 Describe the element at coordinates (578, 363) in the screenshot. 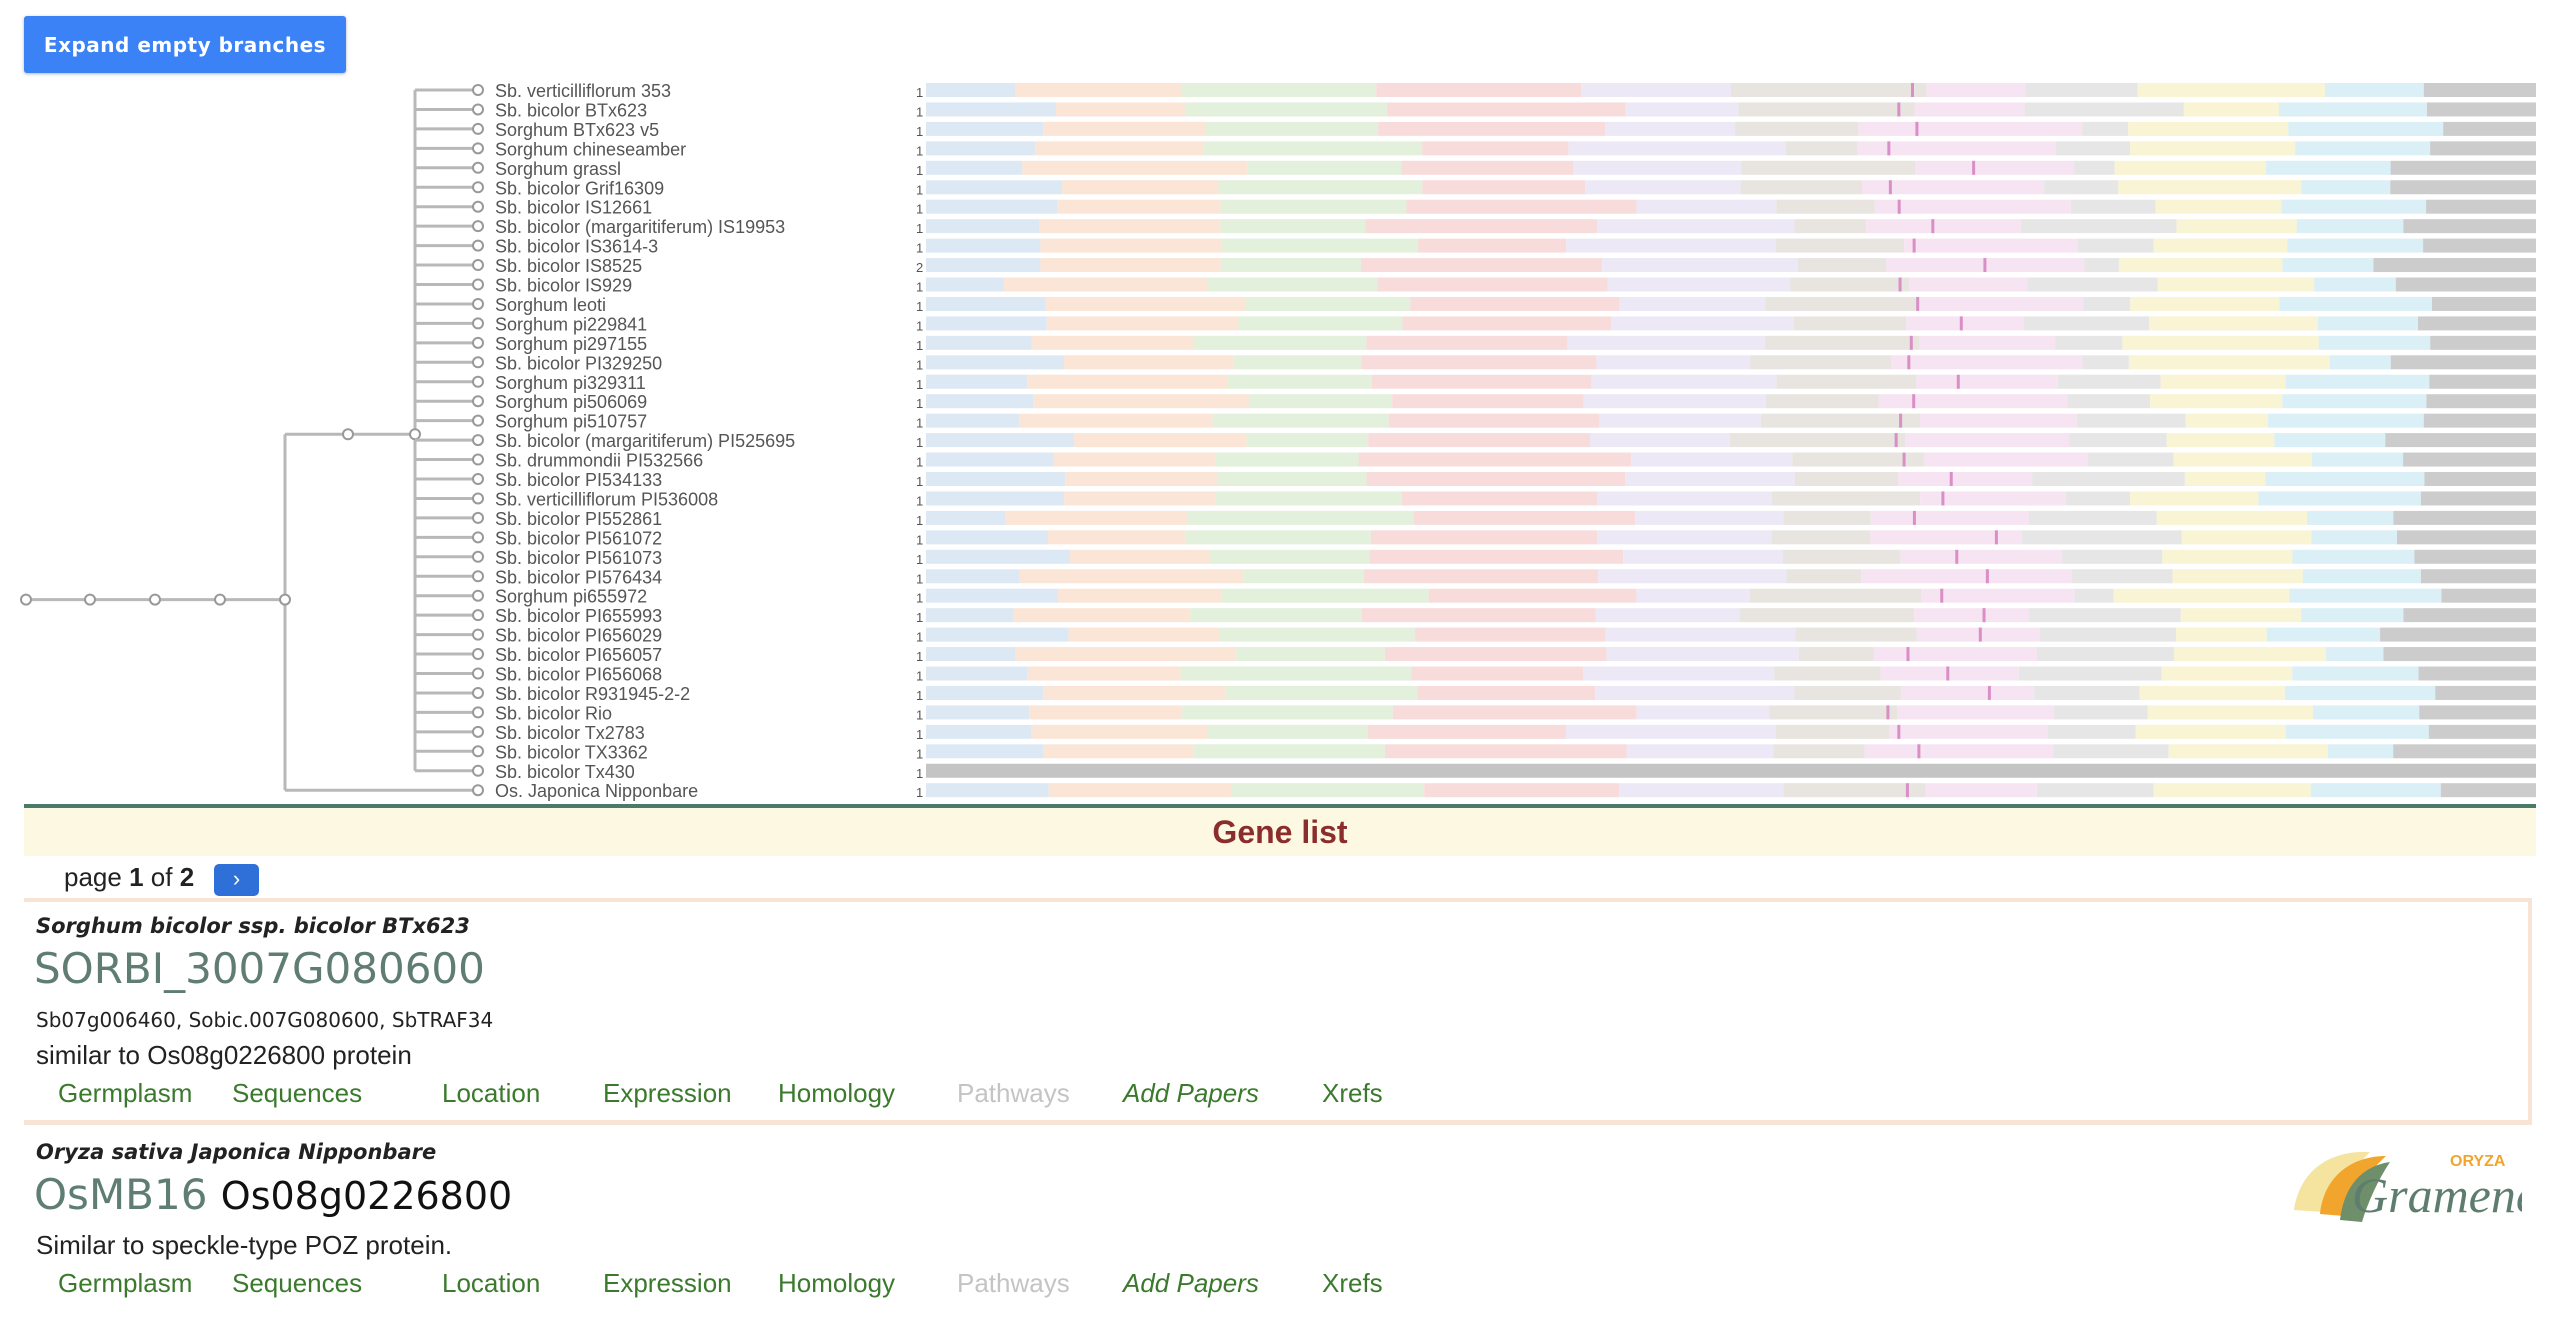

I see `tree-leaf-label: Sb. bicolor PI329250` at that location.